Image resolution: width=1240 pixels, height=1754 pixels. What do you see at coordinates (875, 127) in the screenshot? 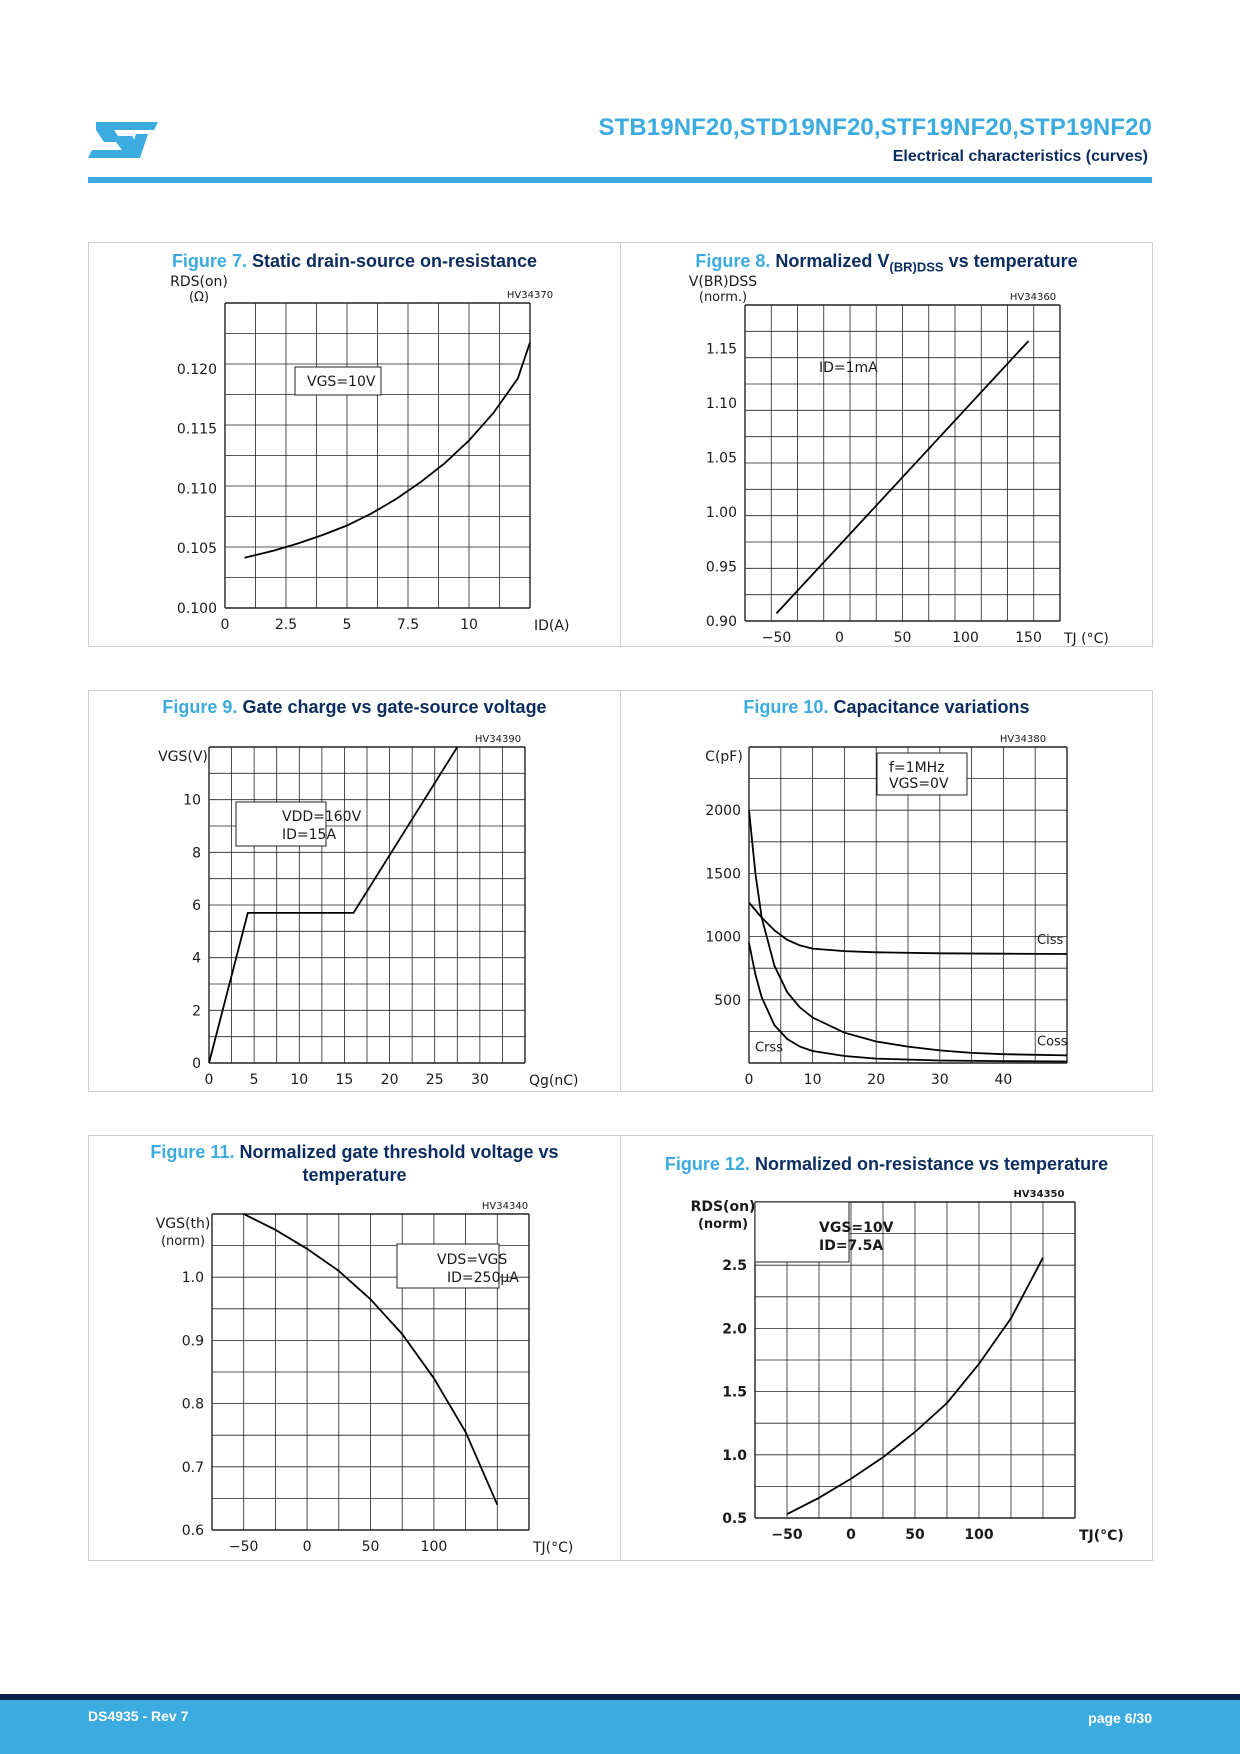
I see `document-title: STB19NF20,STD19NF20,STF19NF20,STP19NF20` at bounding box center [875, 127].